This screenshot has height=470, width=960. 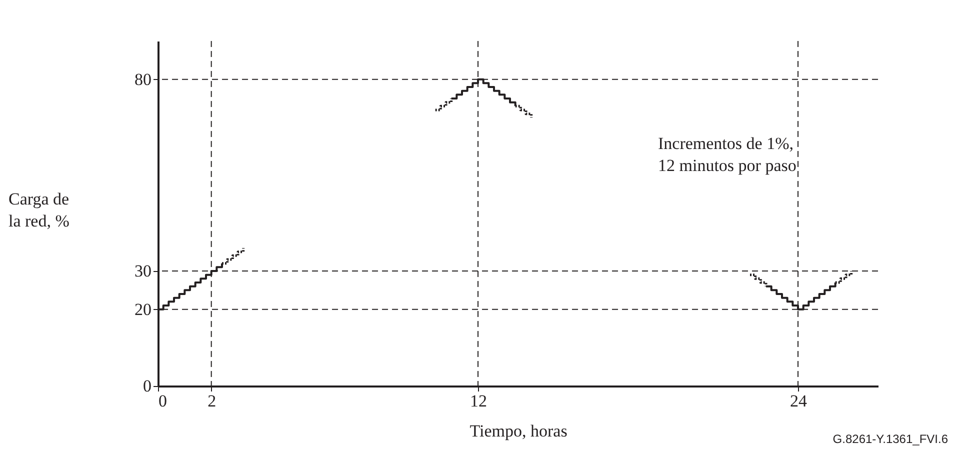 What do you see at coordinates (890, 439) in the screenshot?
I see `text: G.8261-Y.1361_FVI.6` at bounding box center [890, 439].